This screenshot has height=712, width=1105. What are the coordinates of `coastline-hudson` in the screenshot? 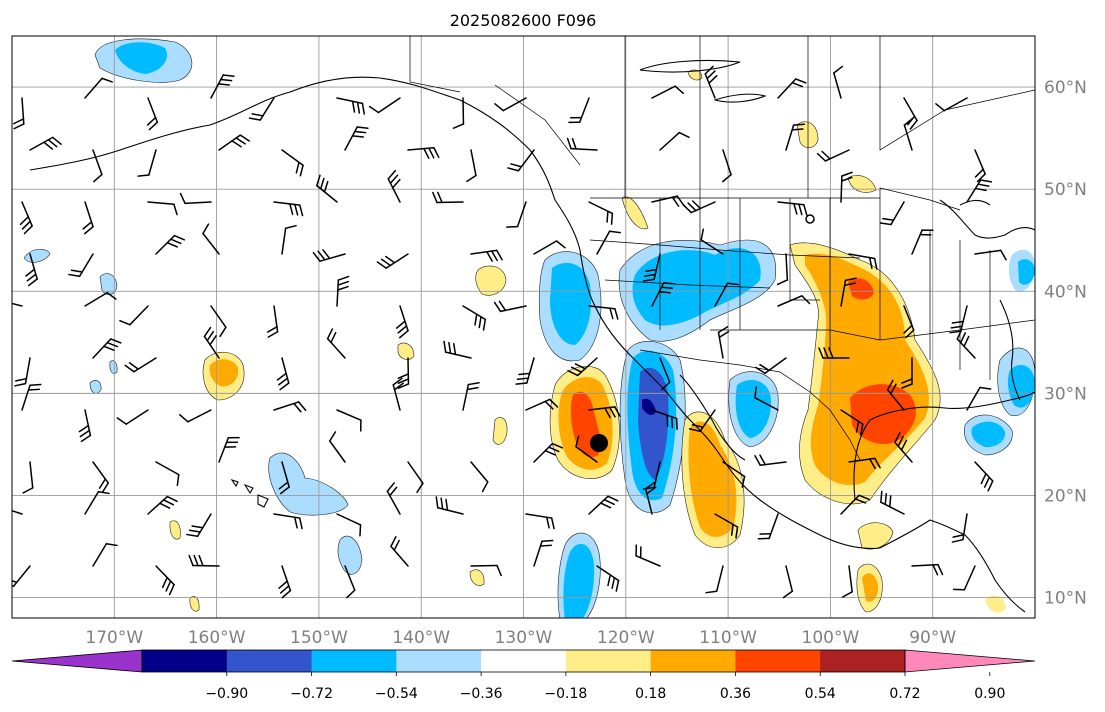 It's located at (975, 202).